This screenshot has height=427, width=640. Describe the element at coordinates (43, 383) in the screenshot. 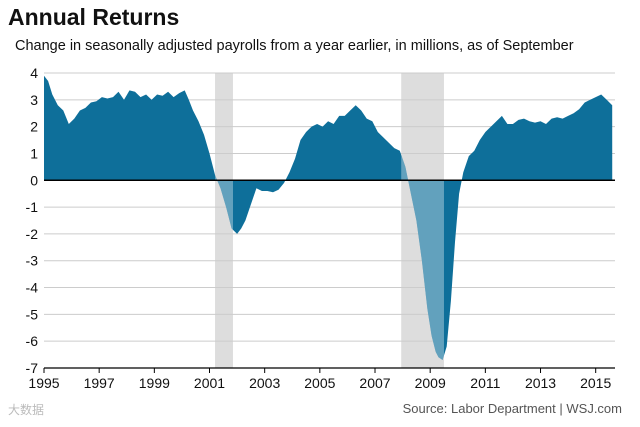

I see `x-tick-label: 1995` at that location.